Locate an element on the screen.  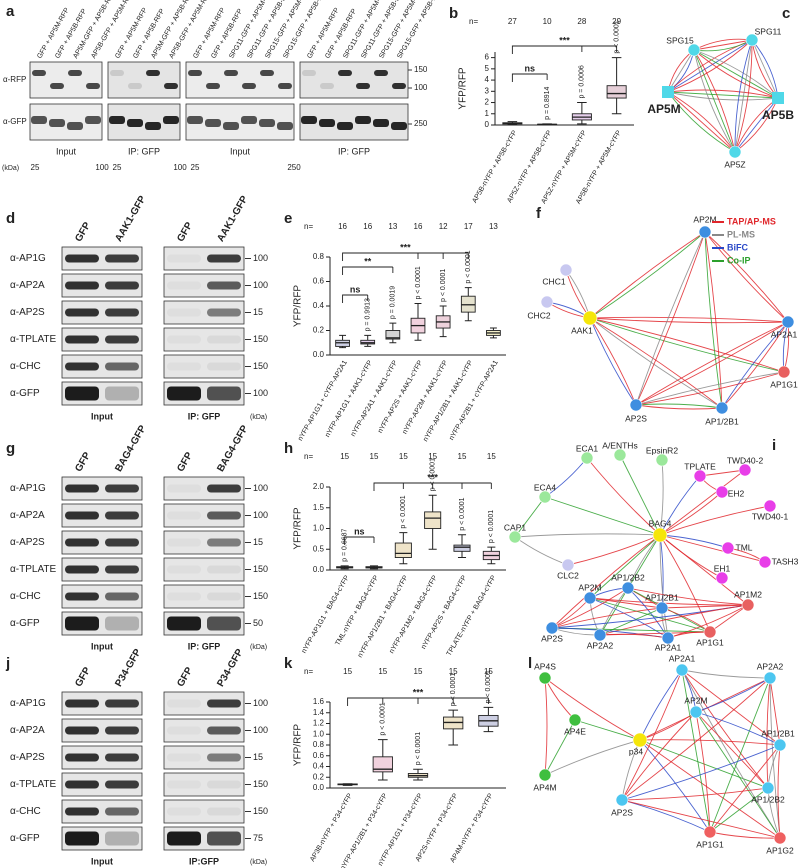
y-tick-label: 0.2 is located at coordinates (319, 330).